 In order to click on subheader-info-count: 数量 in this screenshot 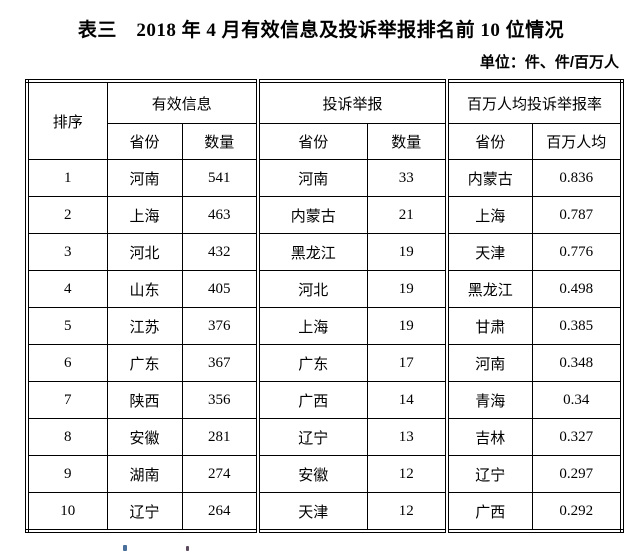, I will do `click(220, 141)`.